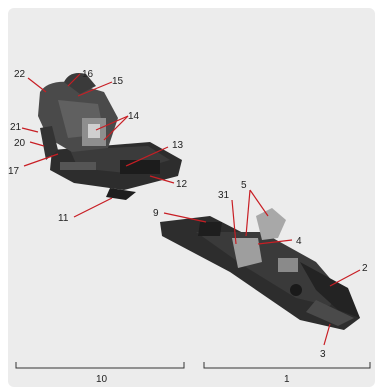  I want to click on leader-14a, so click(112, 123).